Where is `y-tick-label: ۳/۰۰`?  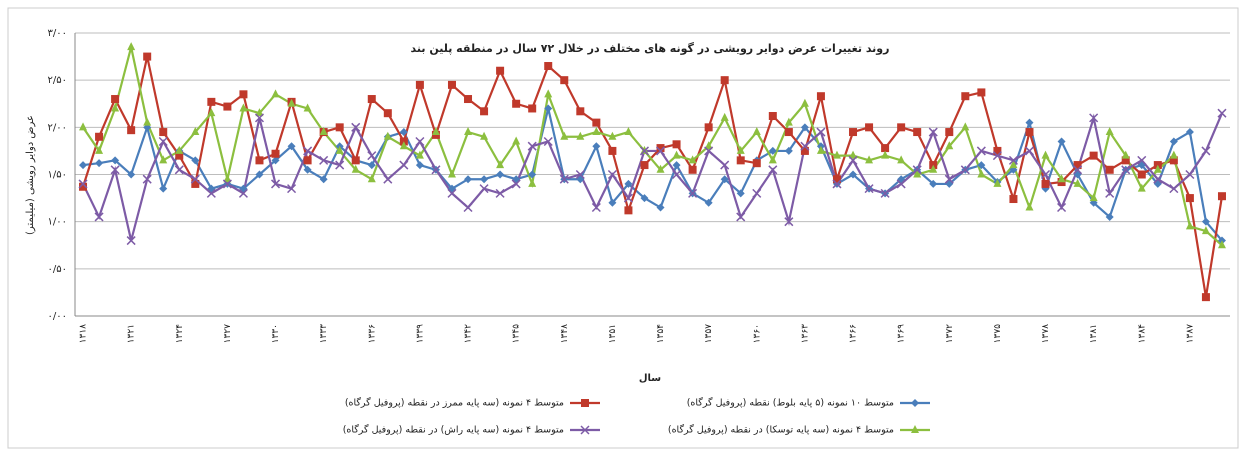 y-tick-label: ۳/۰۰ is located at coordinates (57, 33).